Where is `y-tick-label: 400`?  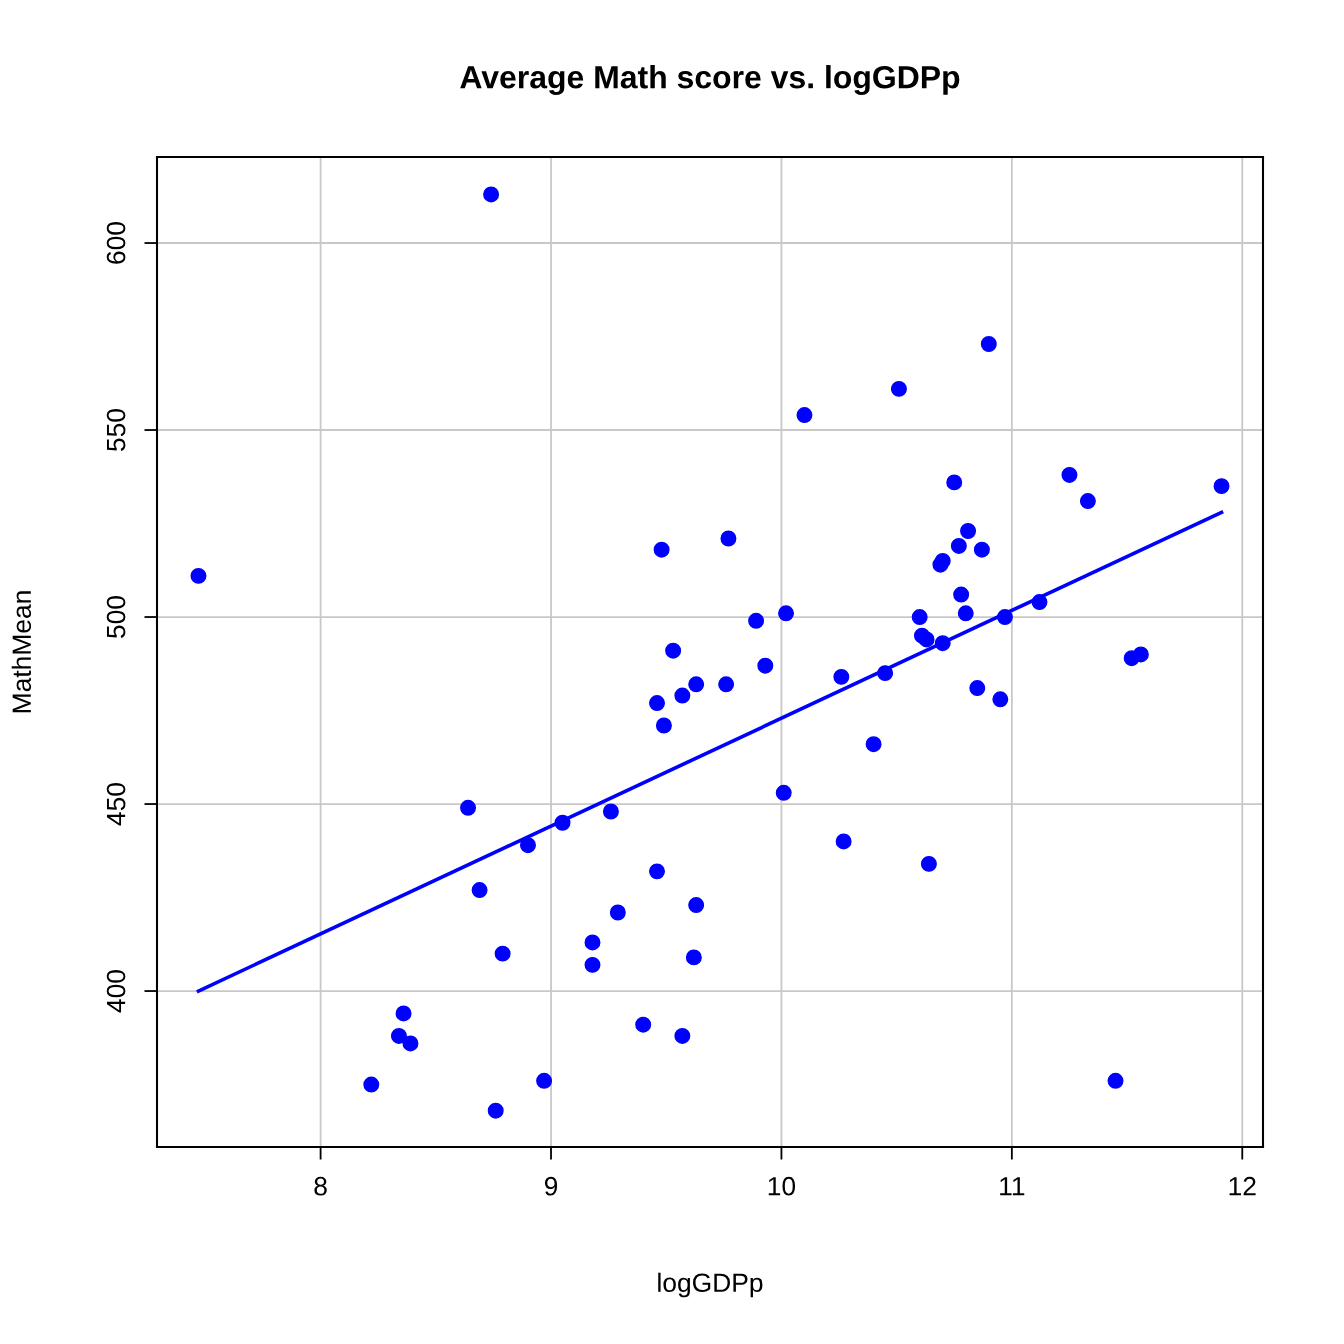 y-tick-label: 400 is located at coordinates (116, 991).